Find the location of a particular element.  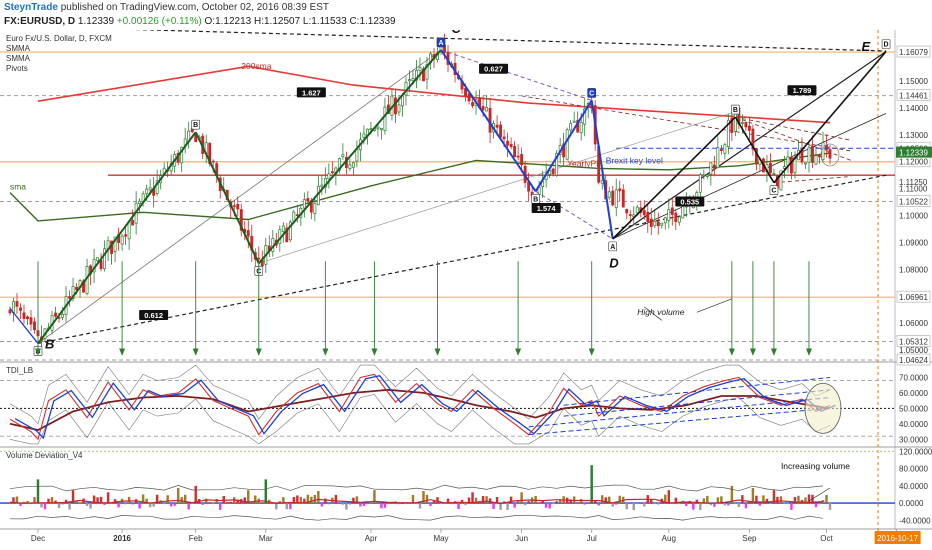

time-tick-label: May is located at coordinates (440, 538).